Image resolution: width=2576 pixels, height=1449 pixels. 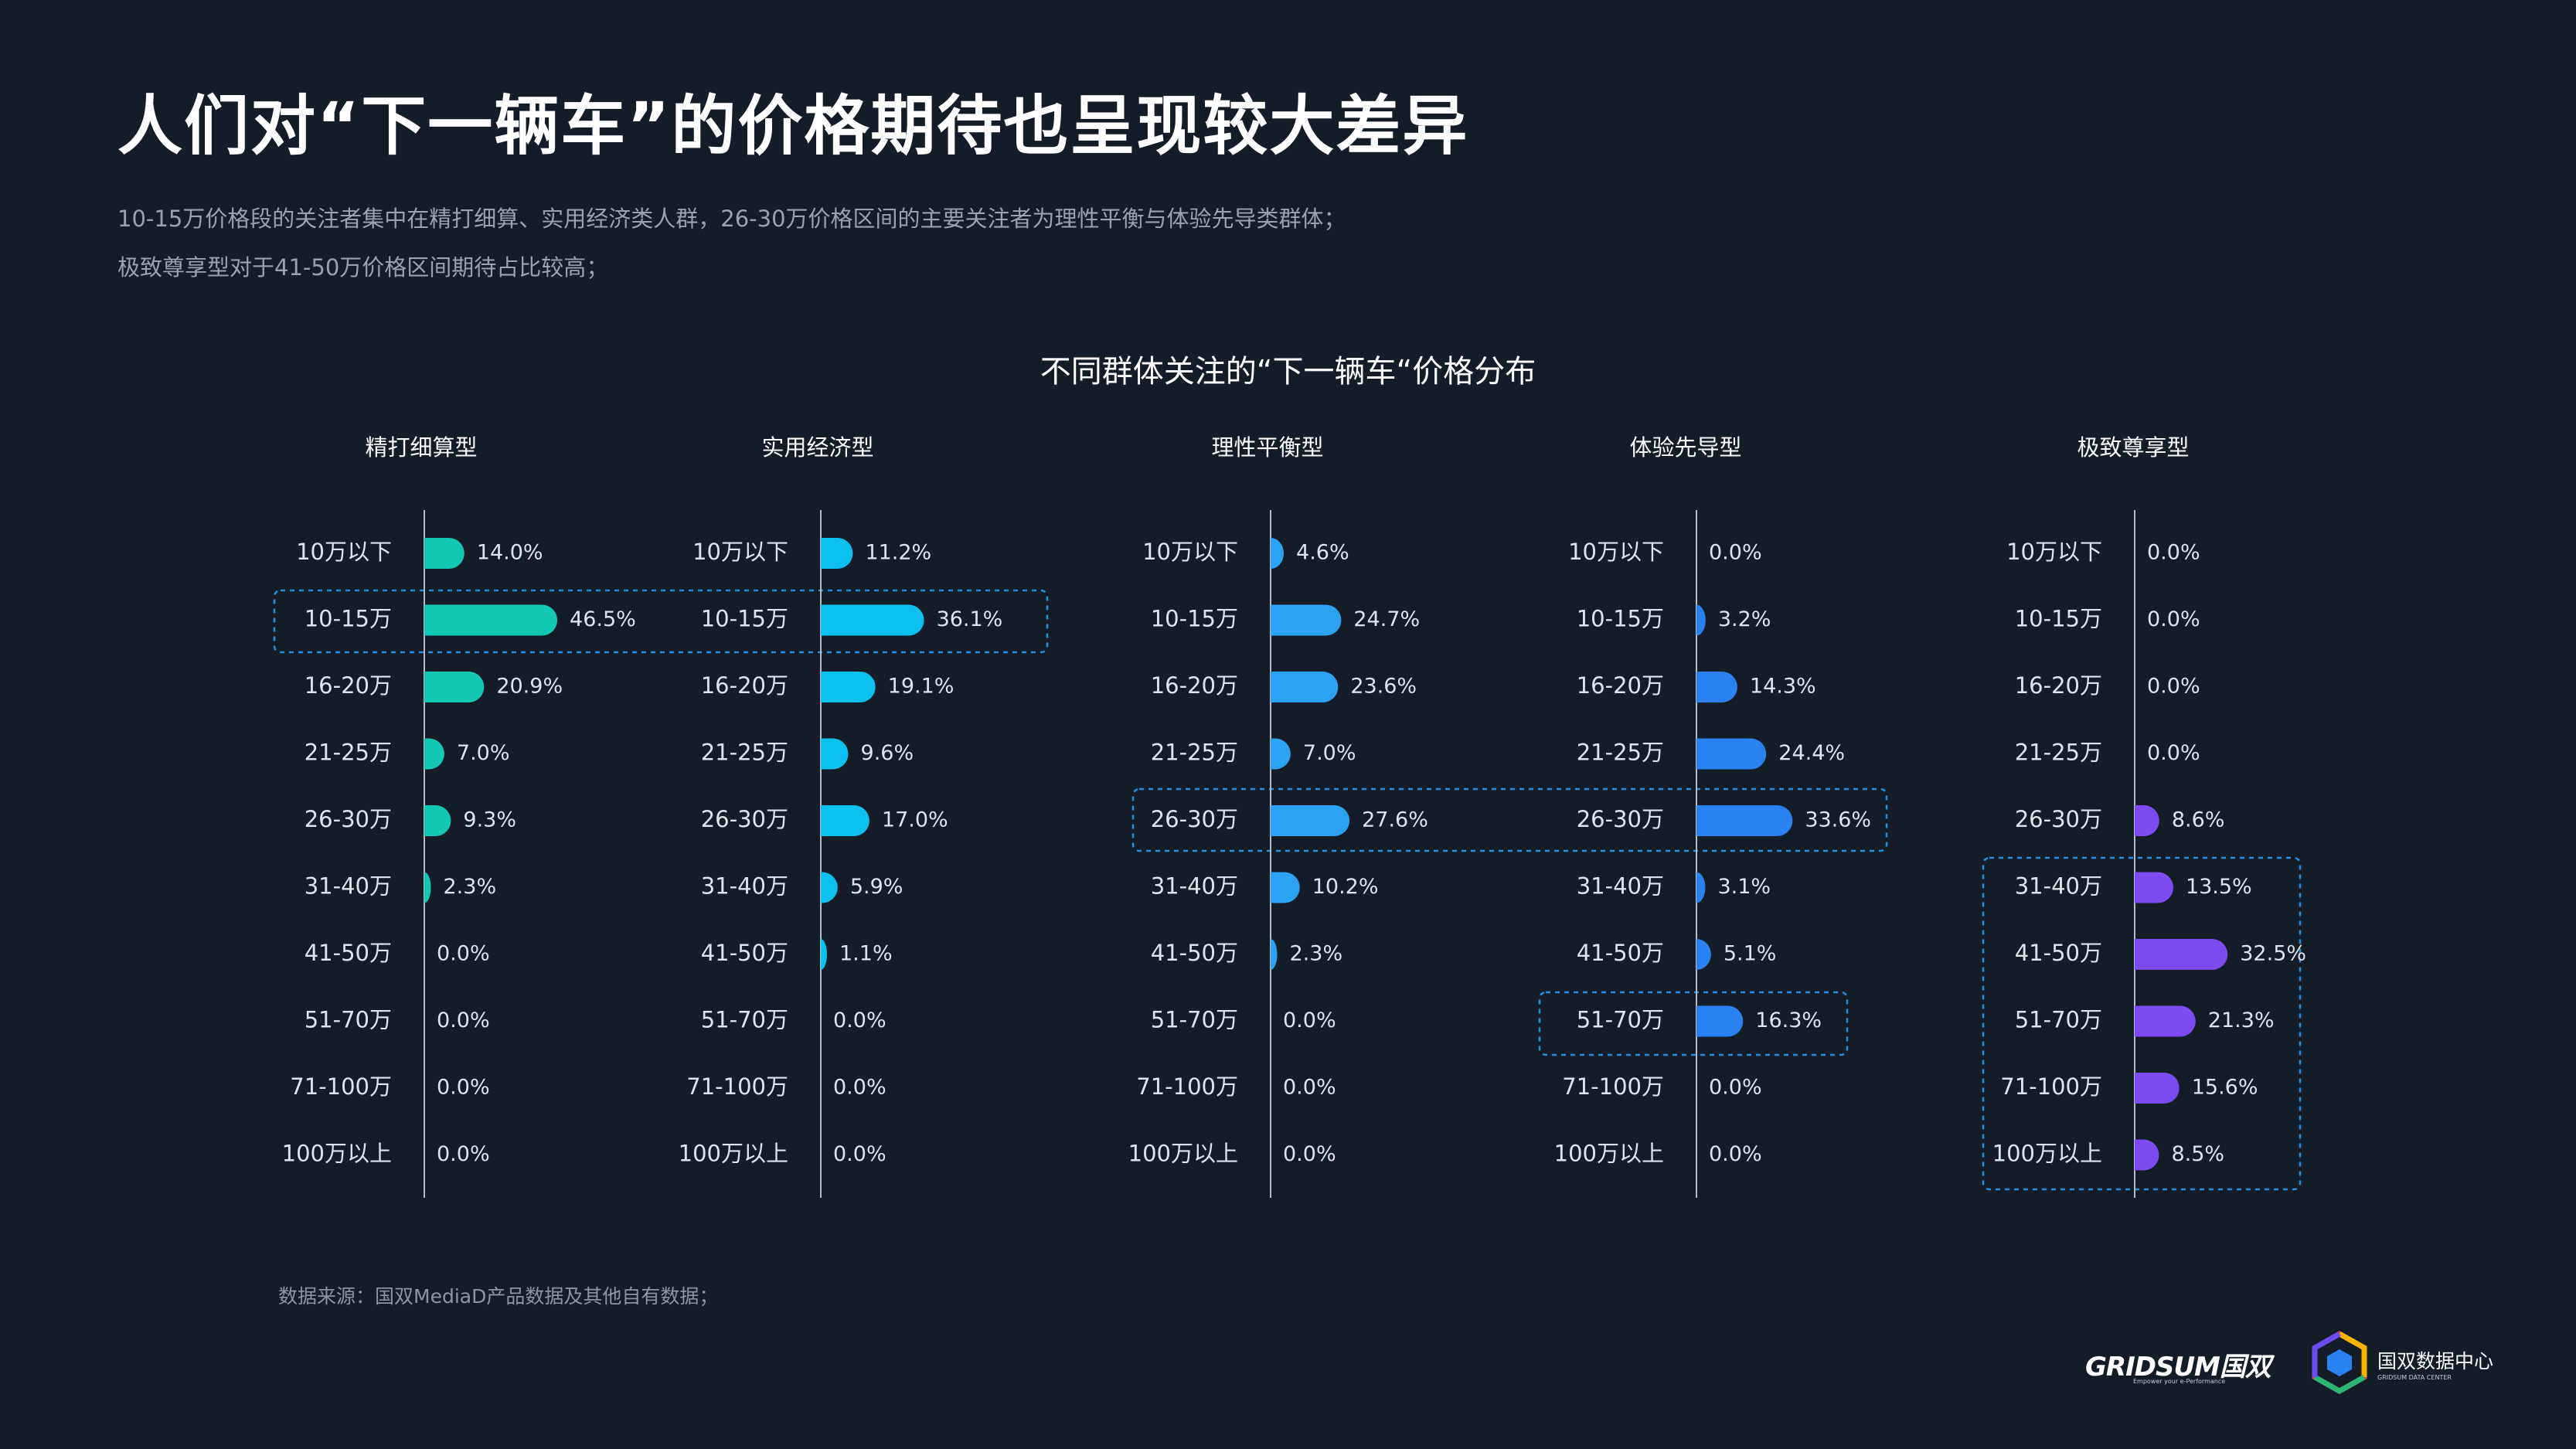 I want to click on value-label: 9.6%, so click(x=887, y=753).